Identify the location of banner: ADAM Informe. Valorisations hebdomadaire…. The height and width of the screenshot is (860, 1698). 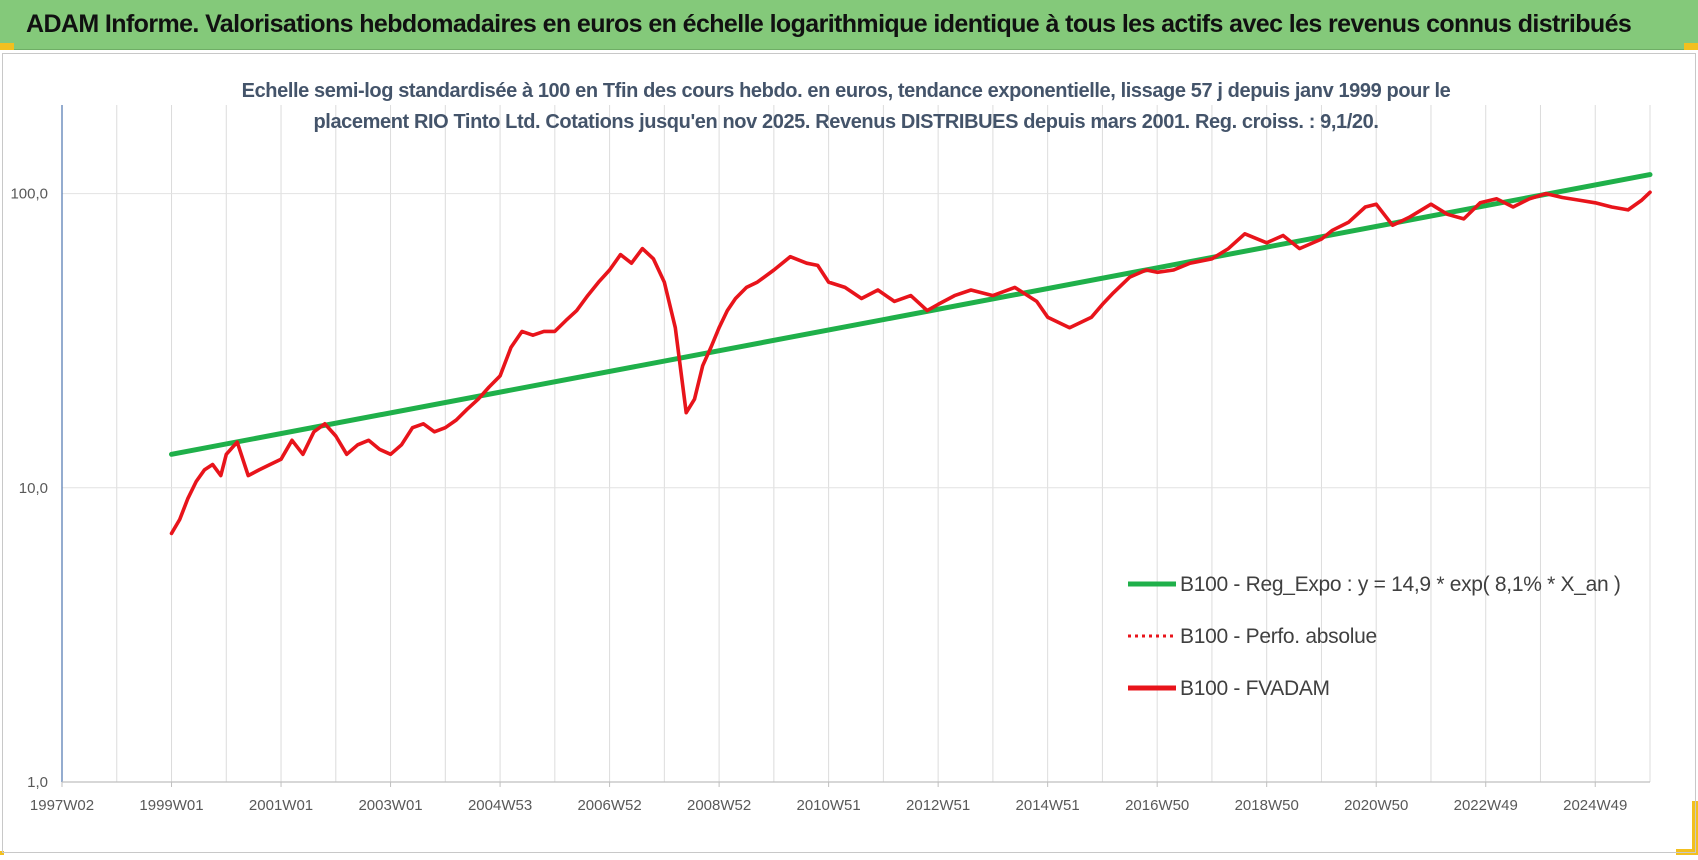
(849, 25).